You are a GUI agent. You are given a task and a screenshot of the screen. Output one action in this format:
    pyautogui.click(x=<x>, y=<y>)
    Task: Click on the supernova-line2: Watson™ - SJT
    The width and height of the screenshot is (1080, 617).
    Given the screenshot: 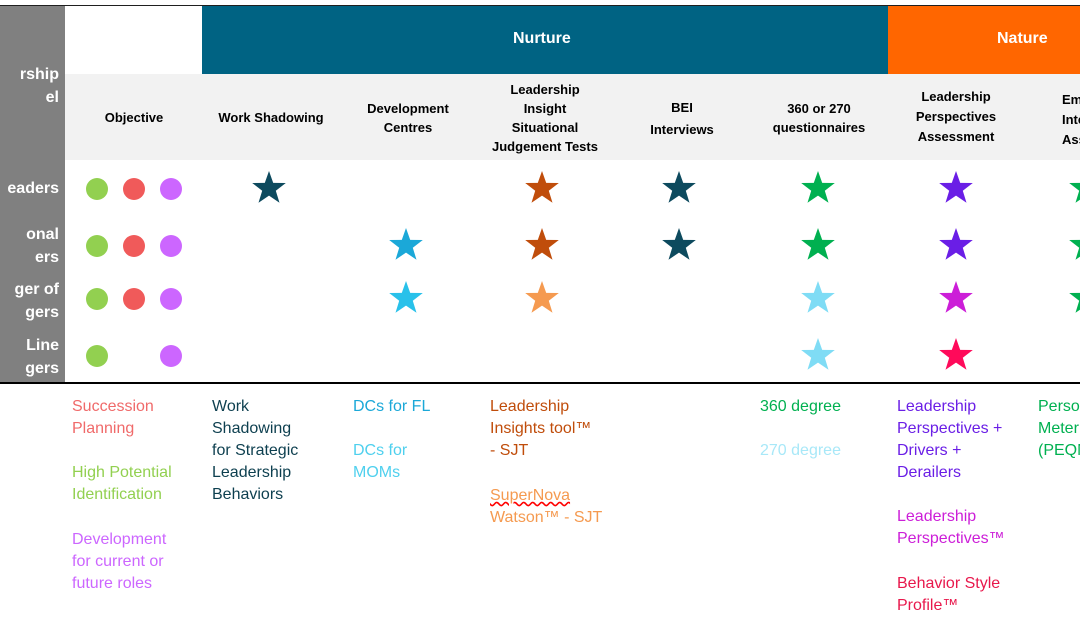 What is the action you would take?
    pyautogui.click(x=546, y=517)
    